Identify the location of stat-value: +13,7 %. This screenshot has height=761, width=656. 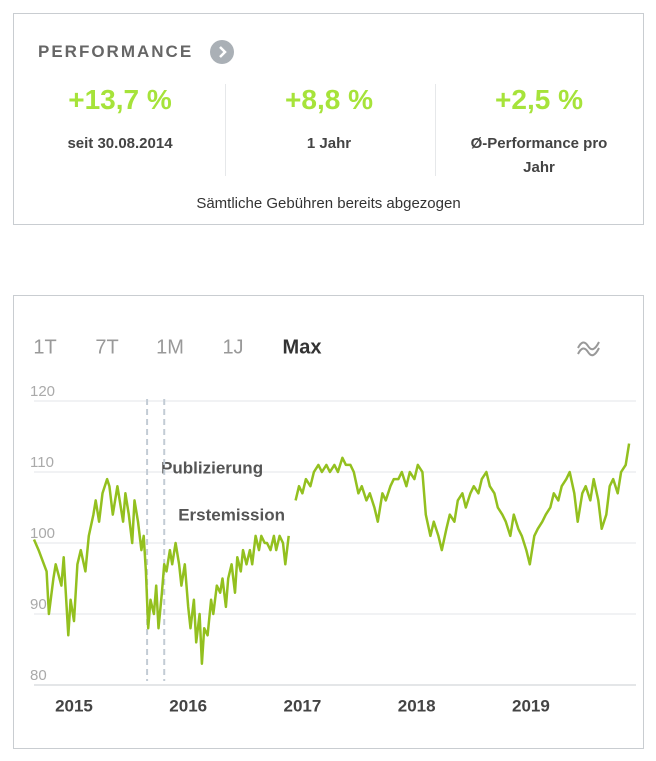
(120, 99).